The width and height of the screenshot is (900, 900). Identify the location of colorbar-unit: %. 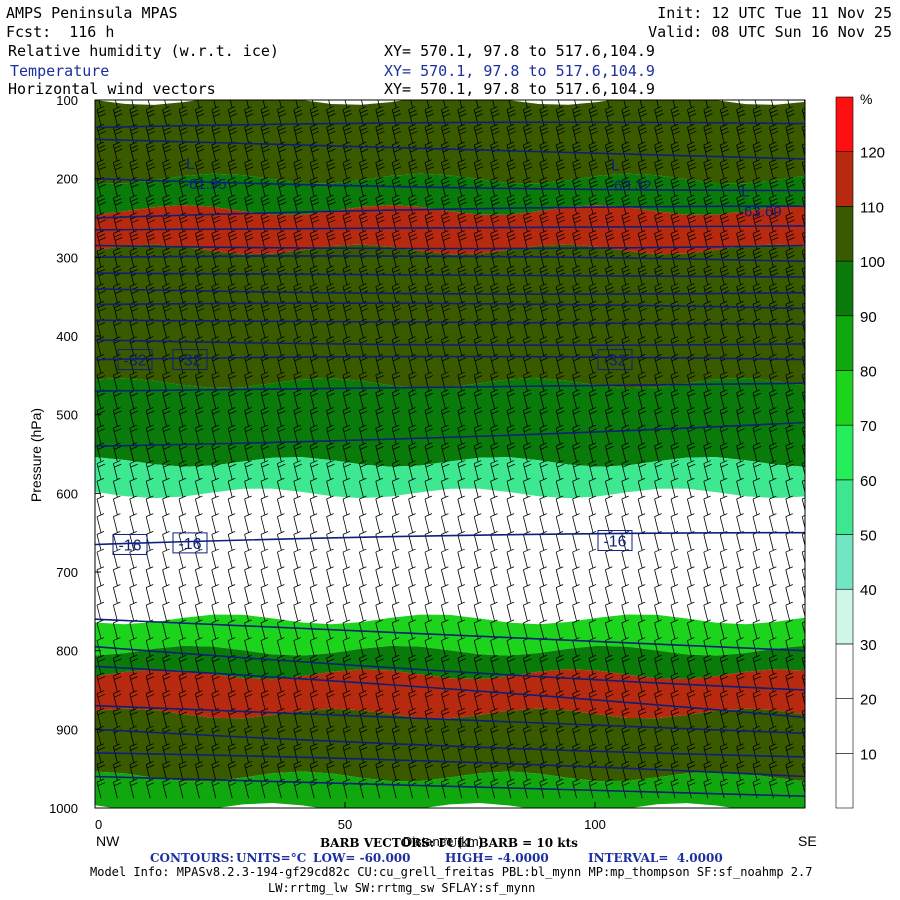
(866, 99).